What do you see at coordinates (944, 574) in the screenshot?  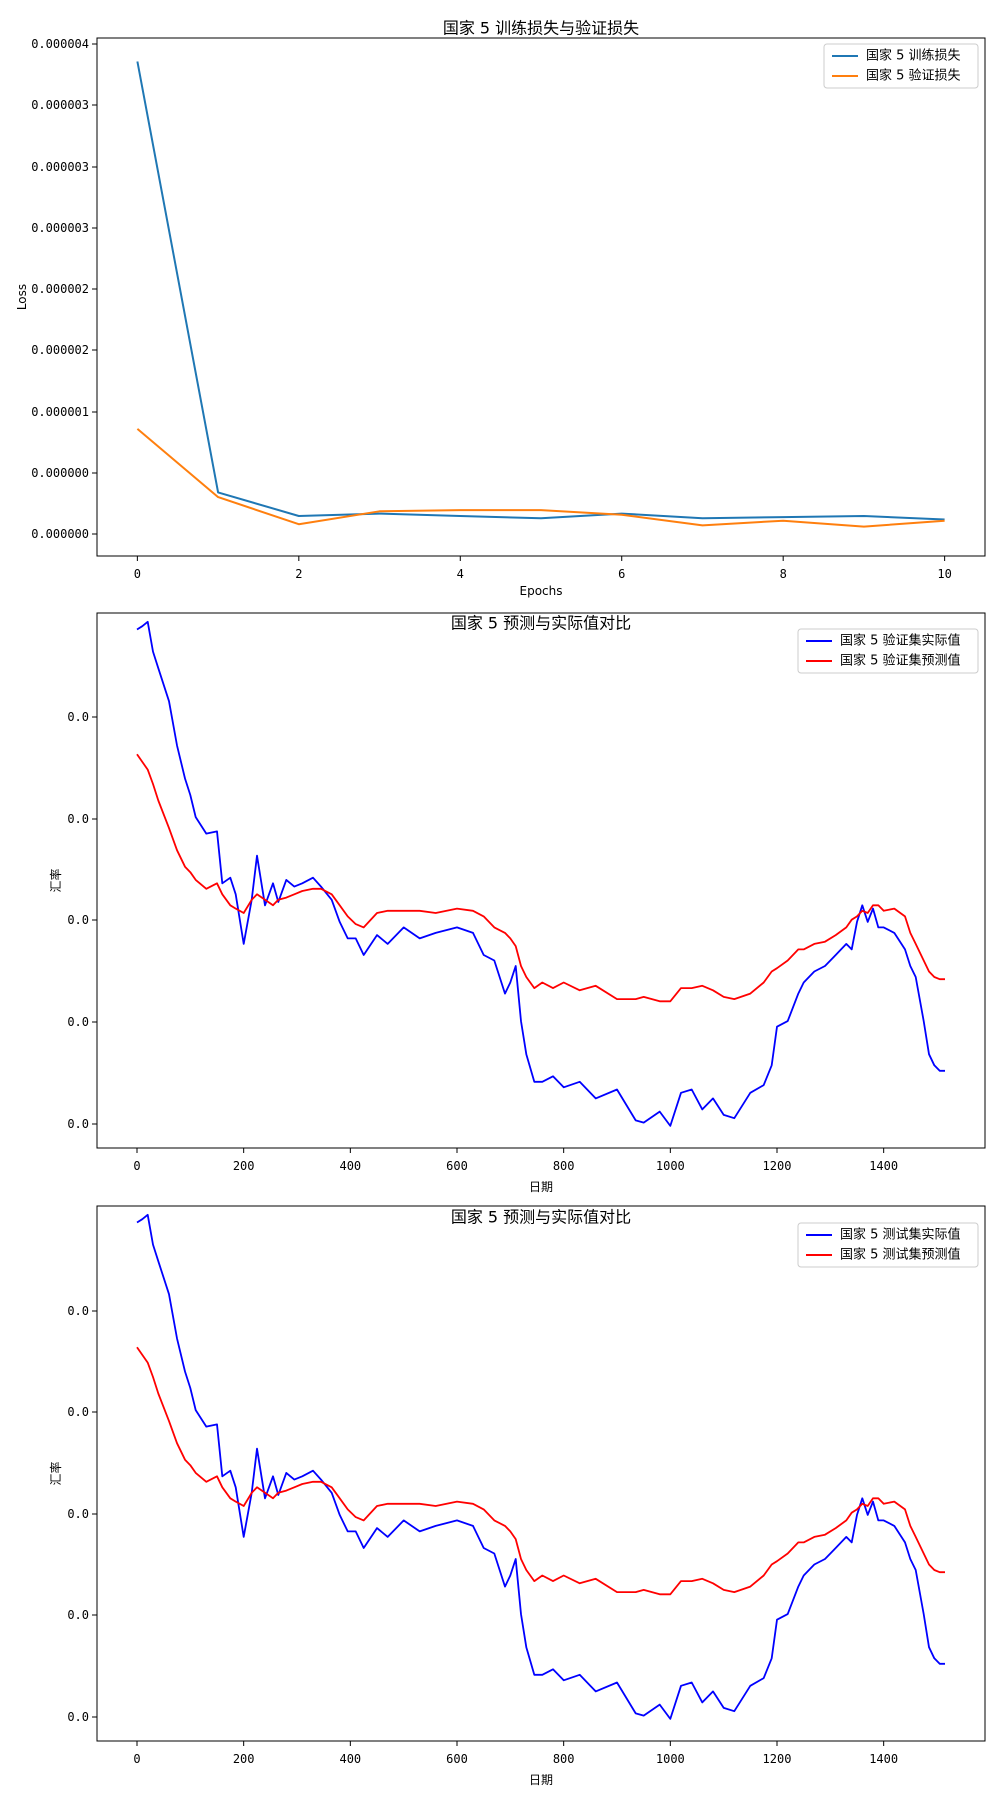 I see `x-tick-label: 10` at bounding box center [944, 574].